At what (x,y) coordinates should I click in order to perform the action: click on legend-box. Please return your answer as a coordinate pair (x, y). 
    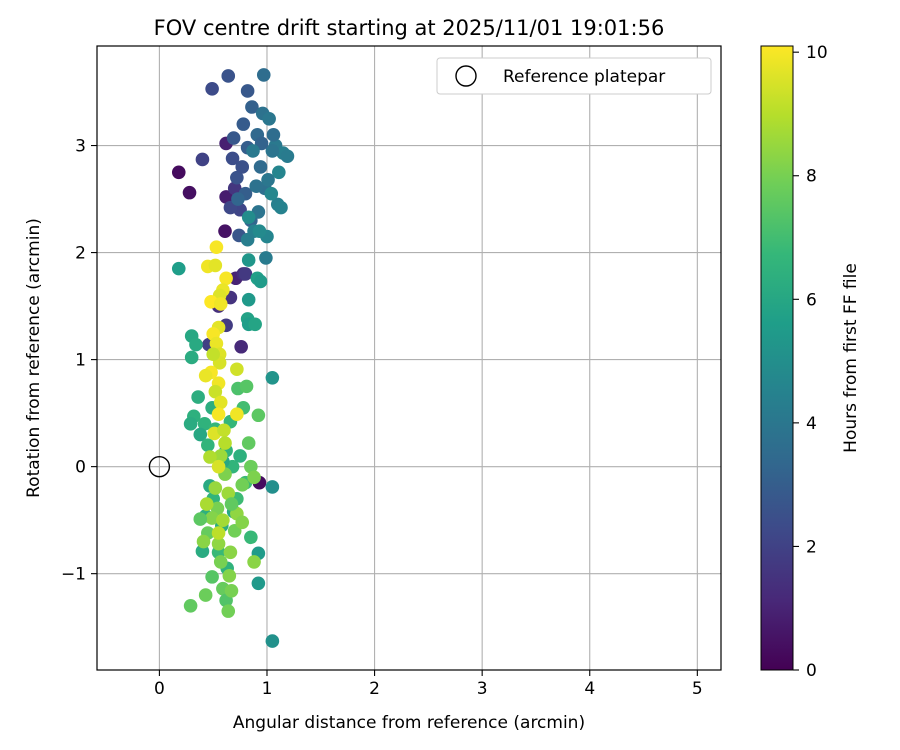
    Looking at the image, I should click on (574, 76).